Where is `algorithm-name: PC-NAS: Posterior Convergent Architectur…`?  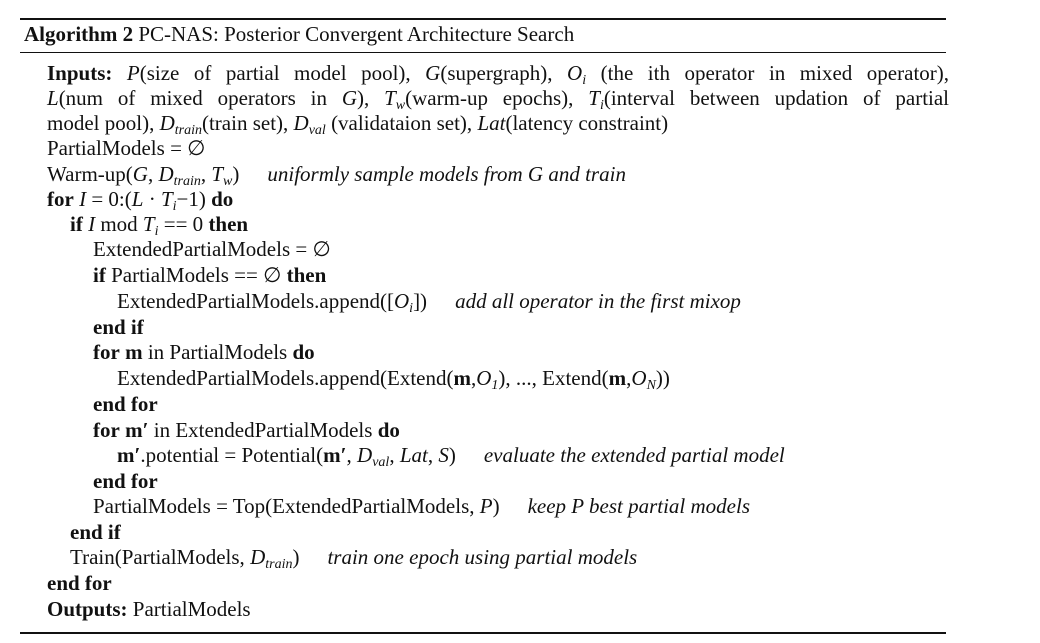
algorithm-name: PC-NAS: Posterior Convergent Architectur… is located at coordinates (356, 34).